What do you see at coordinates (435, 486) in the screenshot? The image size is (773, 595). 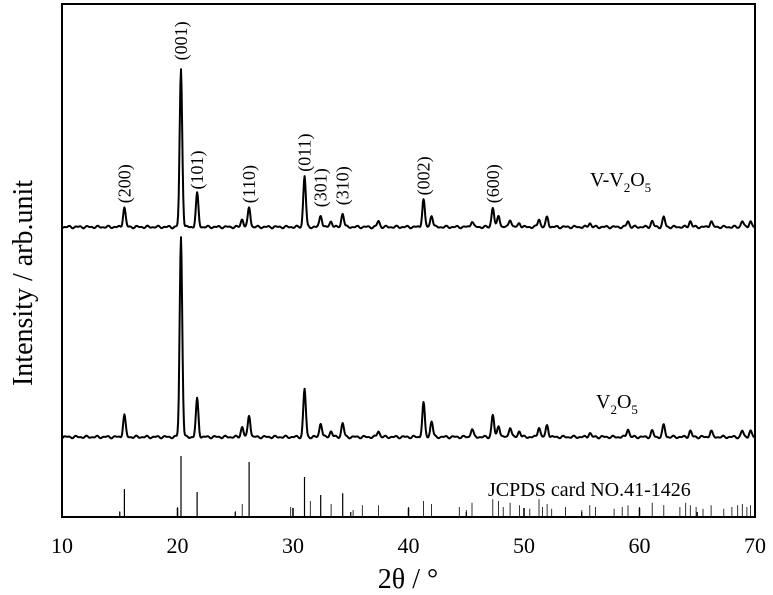 I see `reference-lines` at bounding box center [435, 486].